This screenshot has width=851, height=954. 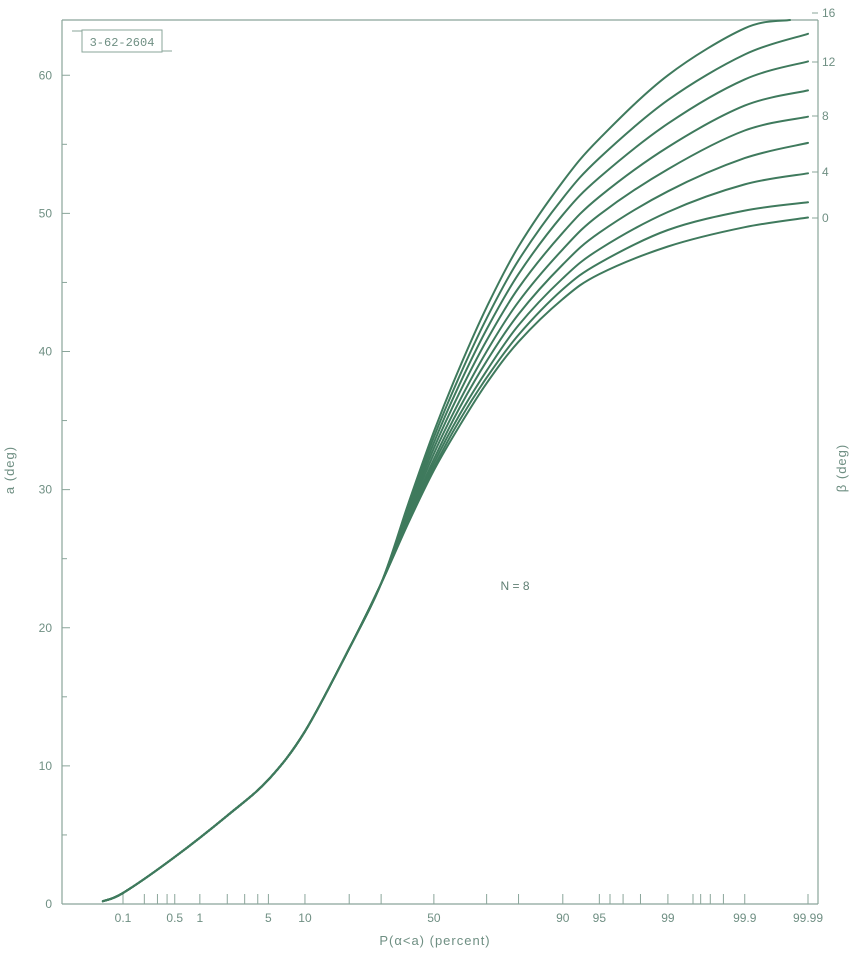 I want to click on beta-label-0: 0, so click(x=825, y=218).